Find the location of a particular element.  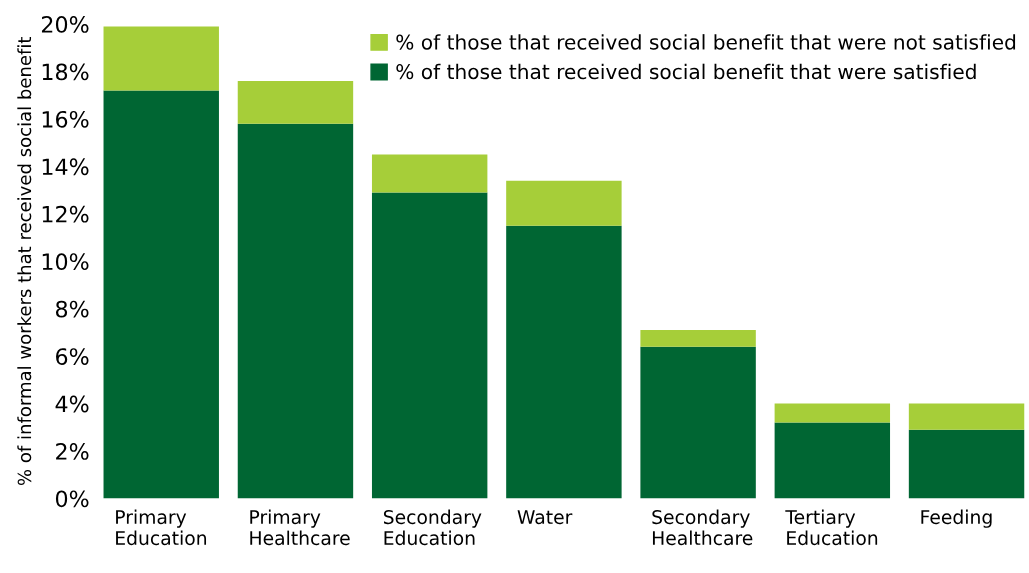

y-tick-label: 18% is located at coordinates (65, 72).